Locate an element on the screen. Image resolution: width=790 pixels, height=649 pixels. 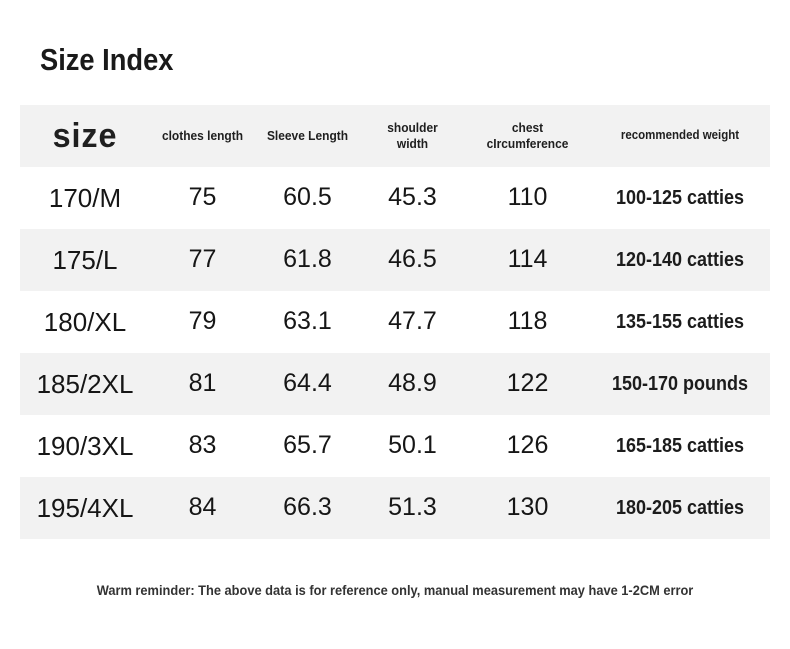
cell-chest: 114 is located at coordinates (527, 259).